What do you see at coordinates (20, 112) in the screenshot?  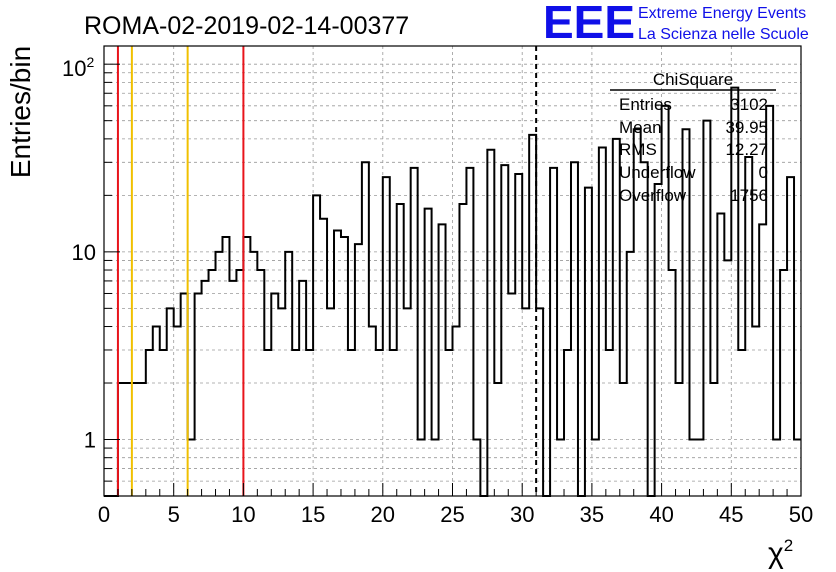 I see `y-axis-title: Entries/bin` at bounding box center [20, 112].